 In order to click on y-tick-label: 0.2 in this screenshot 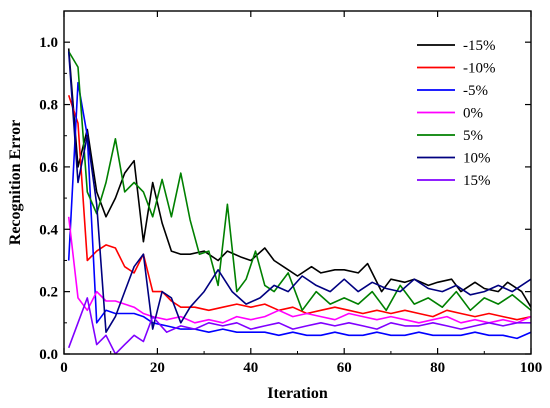, I will do `click(48, 293)`.